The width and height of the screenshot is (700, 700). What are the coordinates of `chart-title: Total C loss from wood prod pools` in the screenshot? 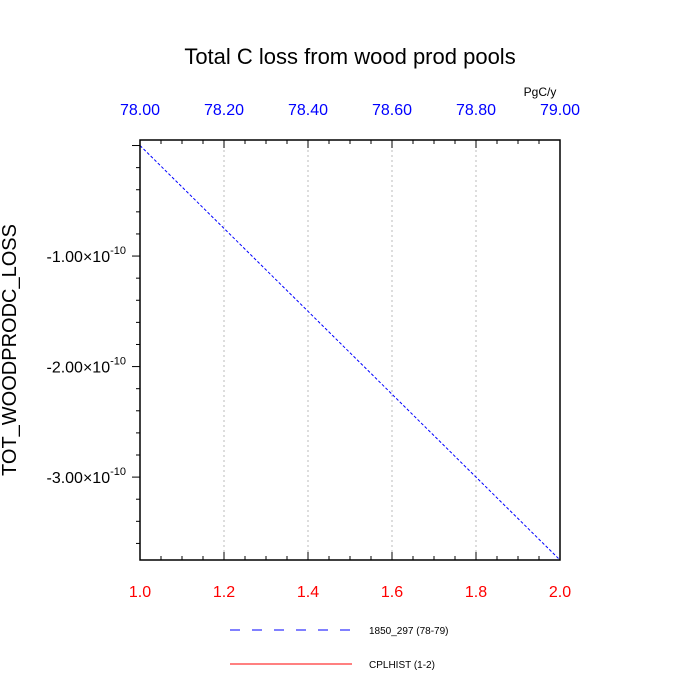 It's located at (349, 56).